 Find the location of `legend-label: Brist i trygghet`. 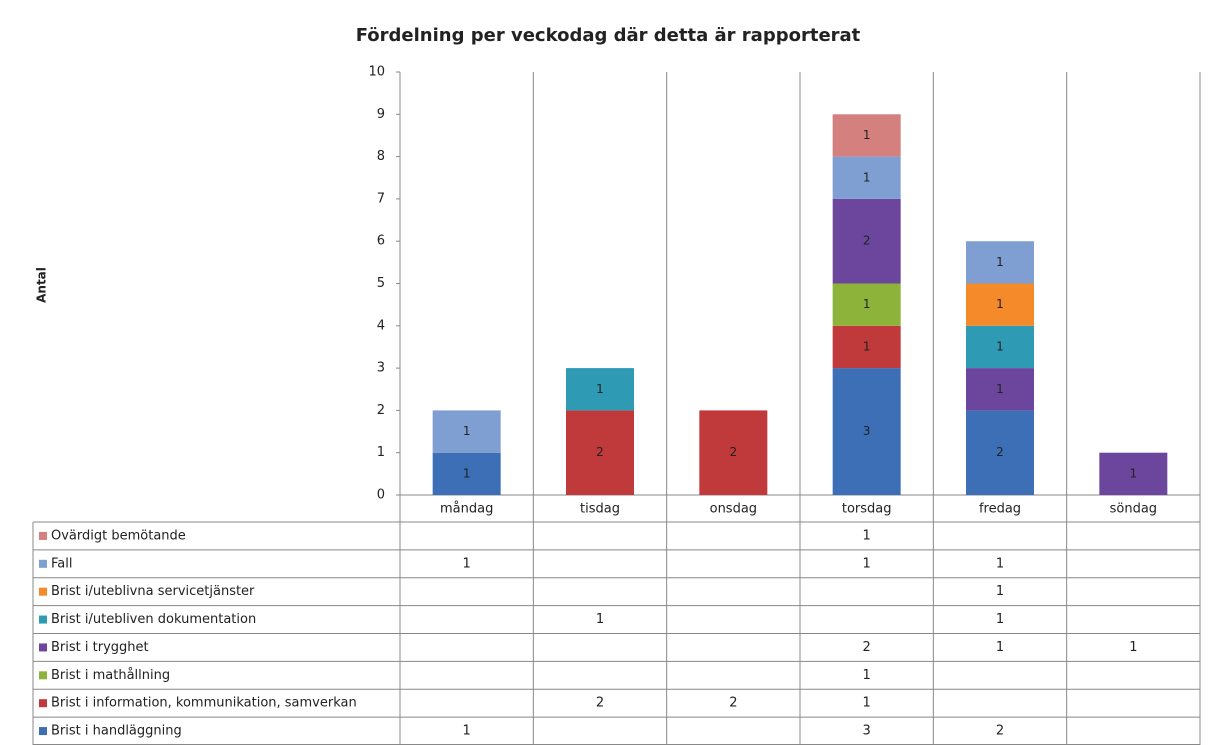

legend-label: Brist i trygghet is located at coordinates (100, 647).